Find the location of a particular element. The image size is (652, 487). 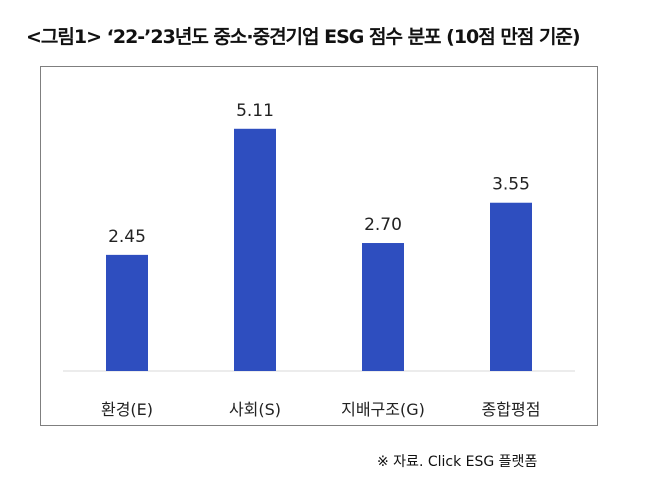

source-note: ※ 자료. Click ESG 플랫폼 is located at coordinates (457, 462).